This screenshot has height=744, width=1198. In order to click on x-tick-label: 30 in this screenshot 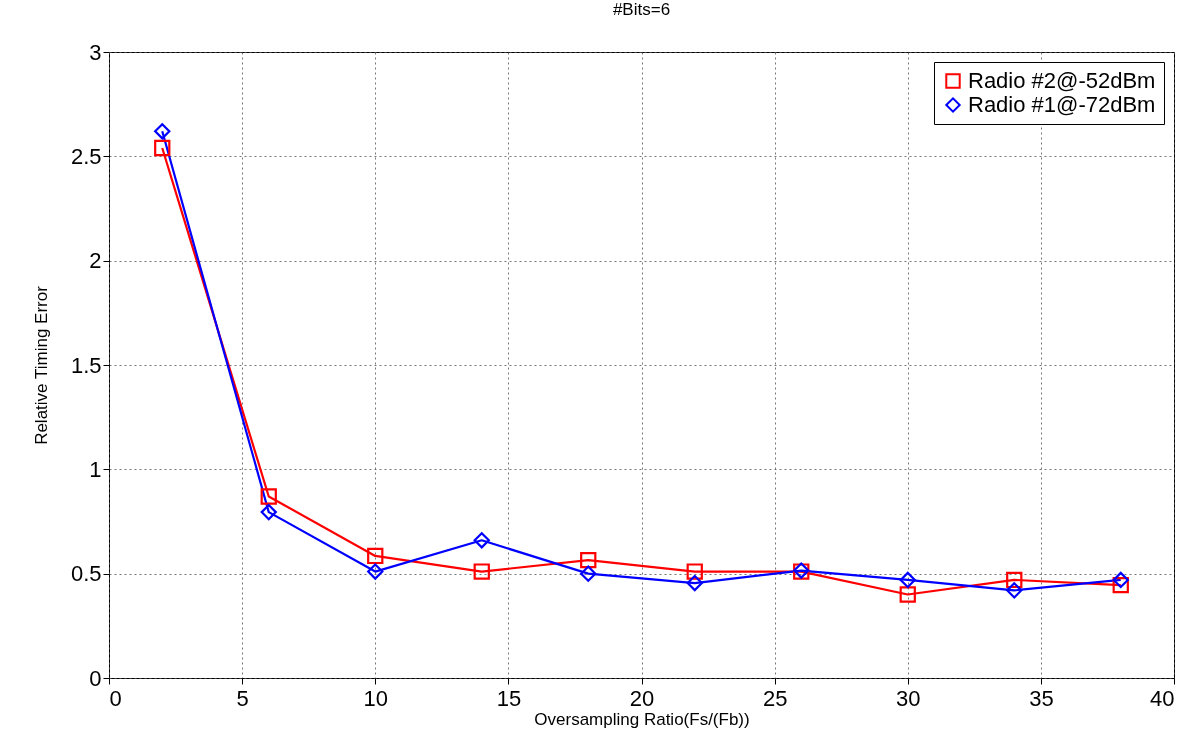, I will do `click(908, 698)`.